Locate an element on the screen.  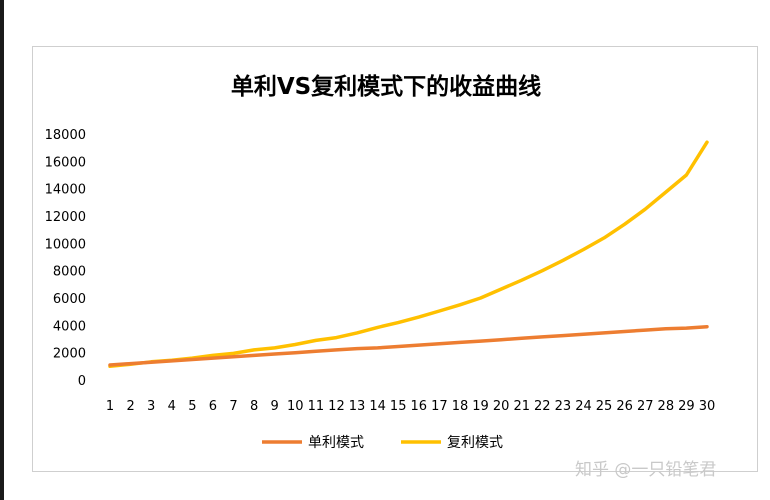
x-tick-label: 15 is located at coordinates (398, 406).